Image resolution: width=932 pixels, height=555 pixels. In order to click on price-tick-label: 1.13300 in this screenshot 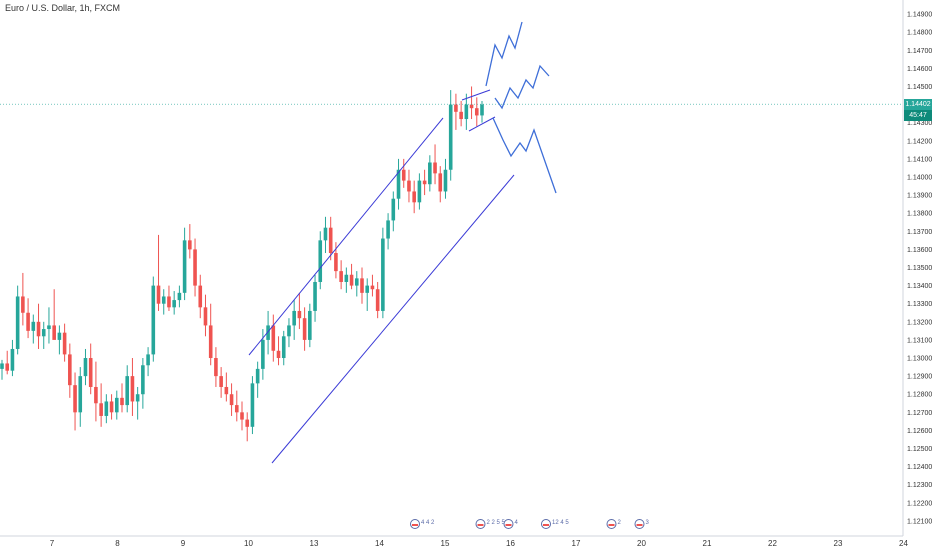, I will do `click(919, 304)`.